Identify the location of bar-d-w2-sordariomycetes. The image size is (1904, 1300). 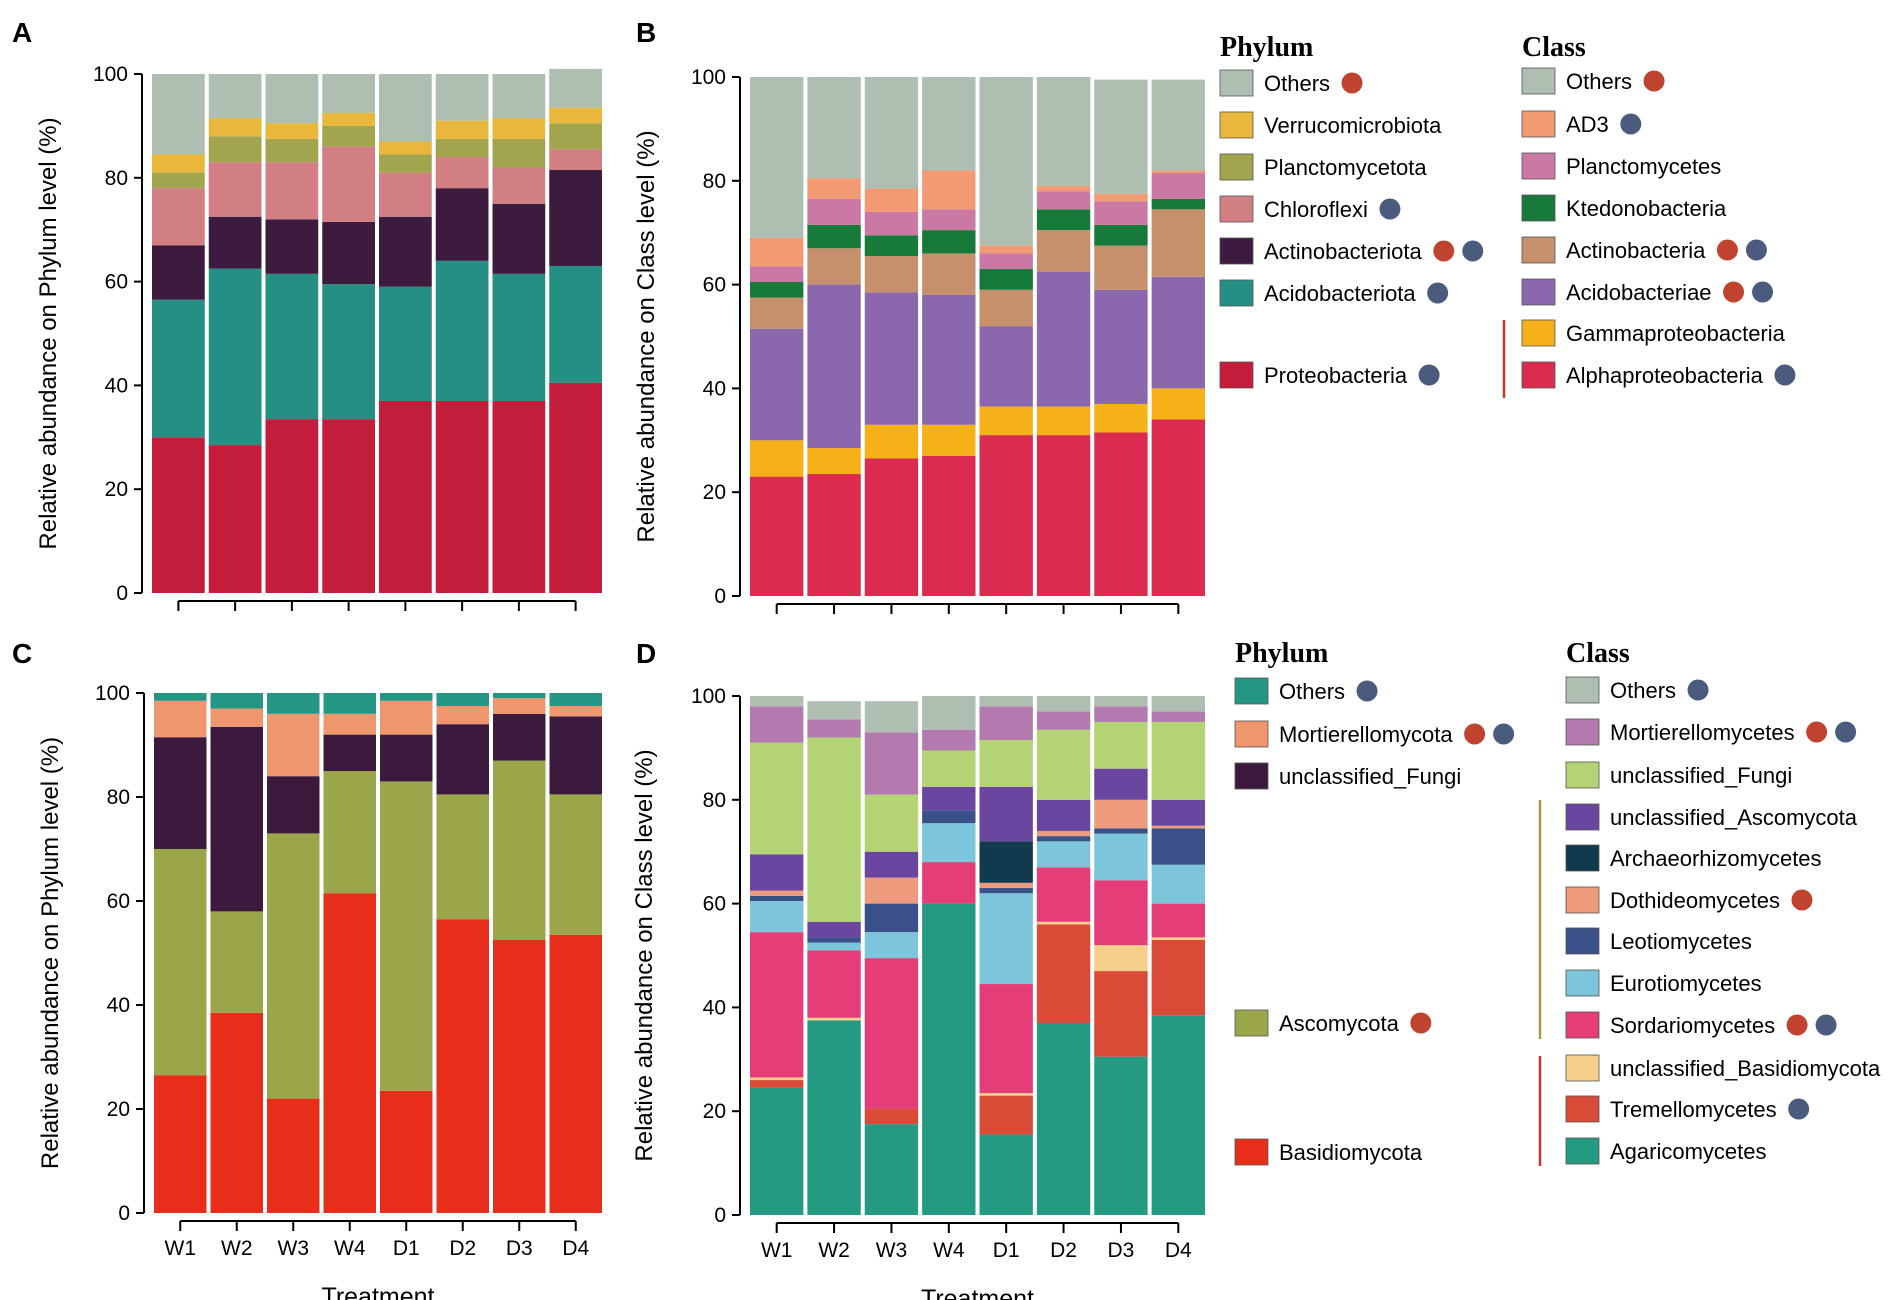
(834, 984).